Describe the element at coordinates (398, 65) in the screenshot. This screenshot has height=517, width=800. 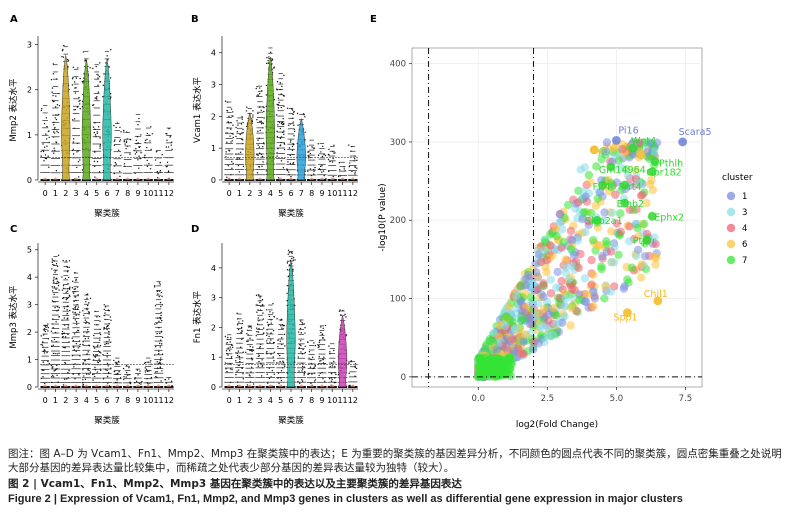
I see `y-tick-label: 400` at that location.